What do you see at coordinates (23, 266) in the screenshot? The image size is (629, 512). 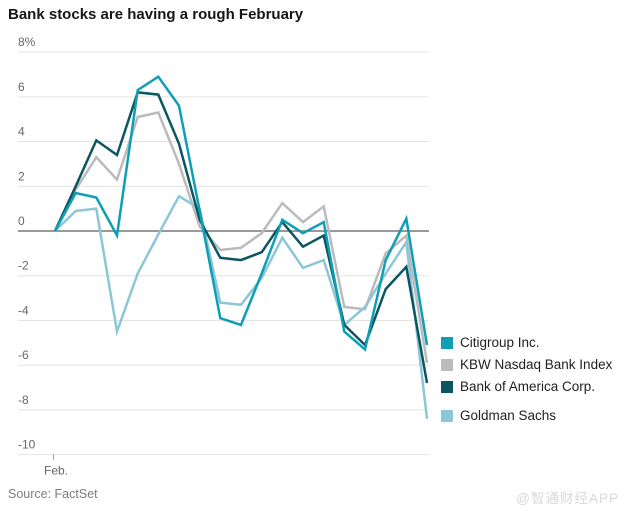 I see `y-tick-label: -2` at bounding box center [23, 266].